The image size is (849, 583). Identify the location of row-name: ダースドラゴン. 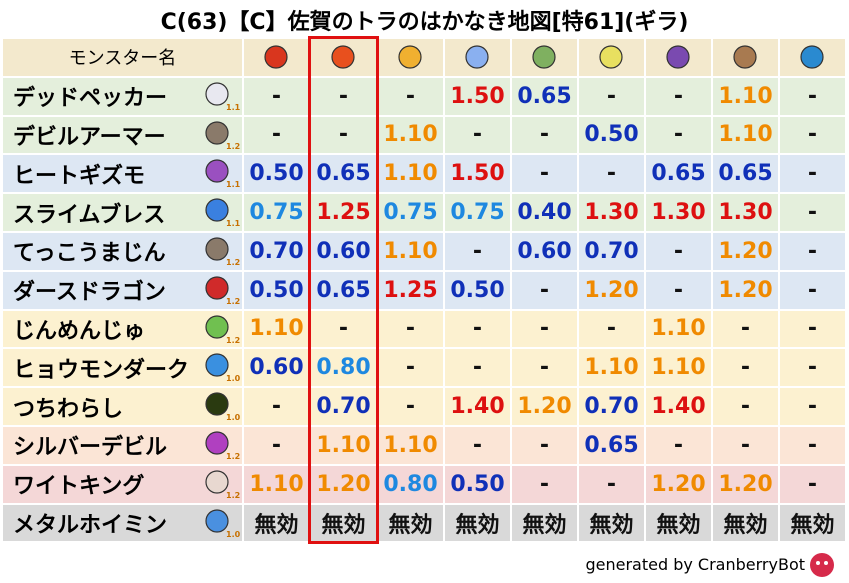
(122, 290).